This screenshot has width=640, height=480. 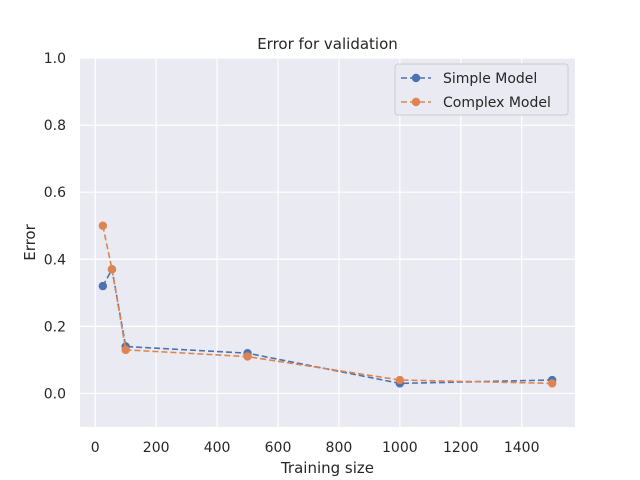 I want to click on x-tick-label: 1200, so click(x=461, y=448).